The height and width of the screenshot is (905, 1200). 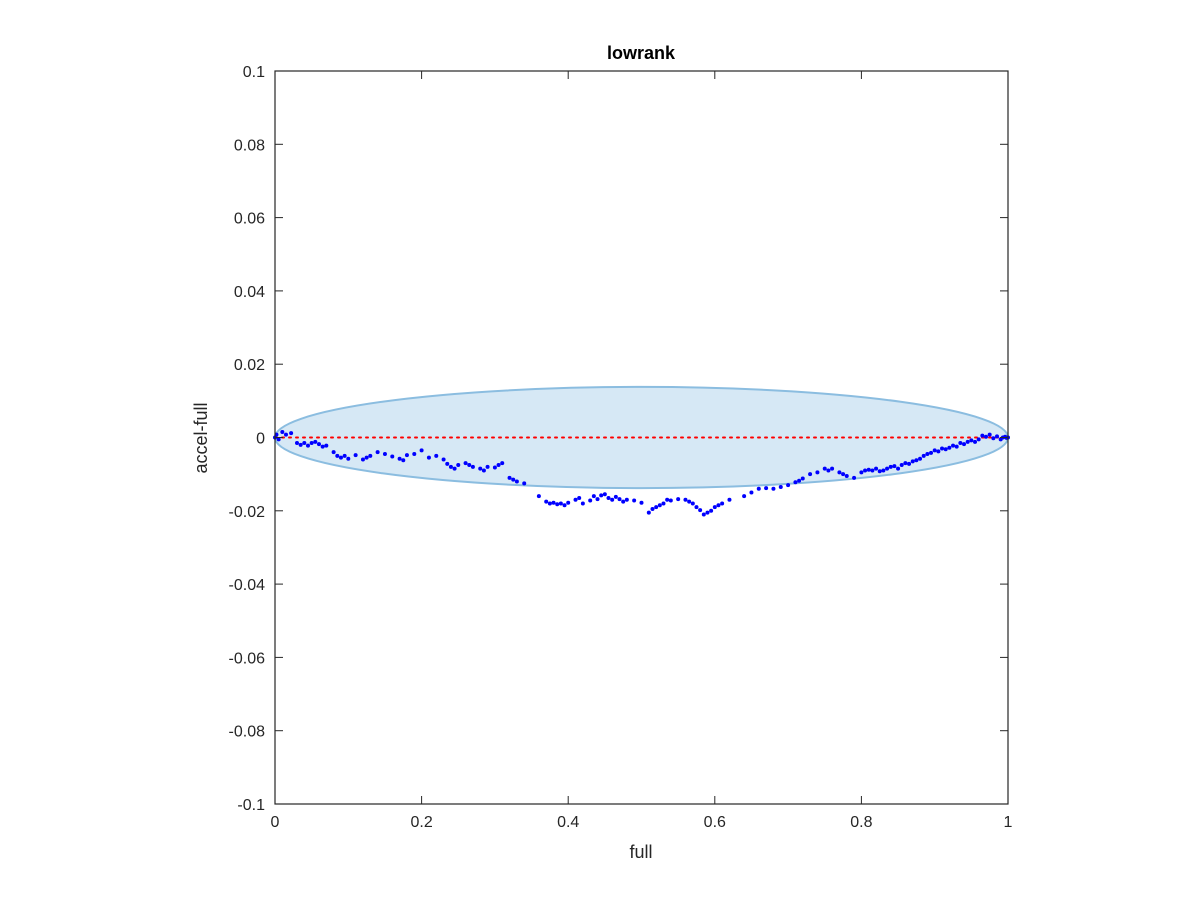 What do you see at coordinates (249, 219) in the screenshot?
I see `y-tick-label: 0.06` at bounding box center [249, 219].